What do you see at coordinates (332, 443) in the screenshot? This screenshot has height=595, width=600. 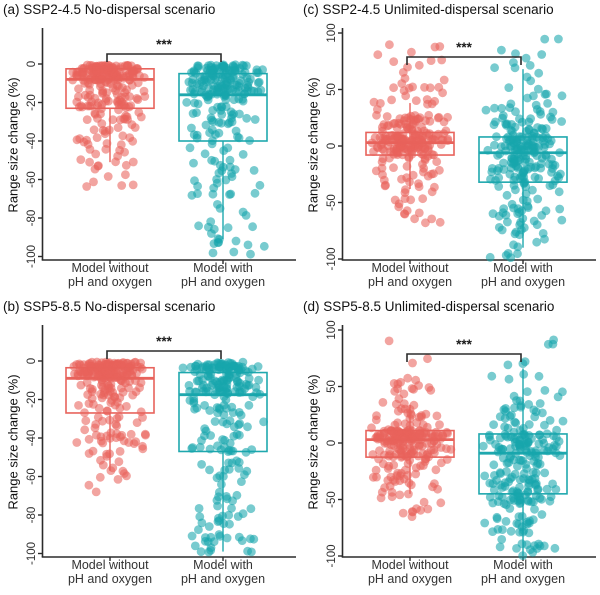 I see `y-tick-label: 0` at bounding box center [332, 443].